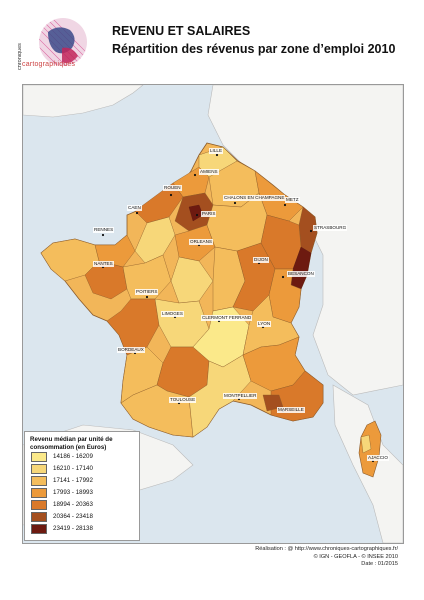 The height and width of the screenshot is (600, 424). I want to click on city-label-clermont-ferrand: CLERMONT FERRAND, so click(227, 318).